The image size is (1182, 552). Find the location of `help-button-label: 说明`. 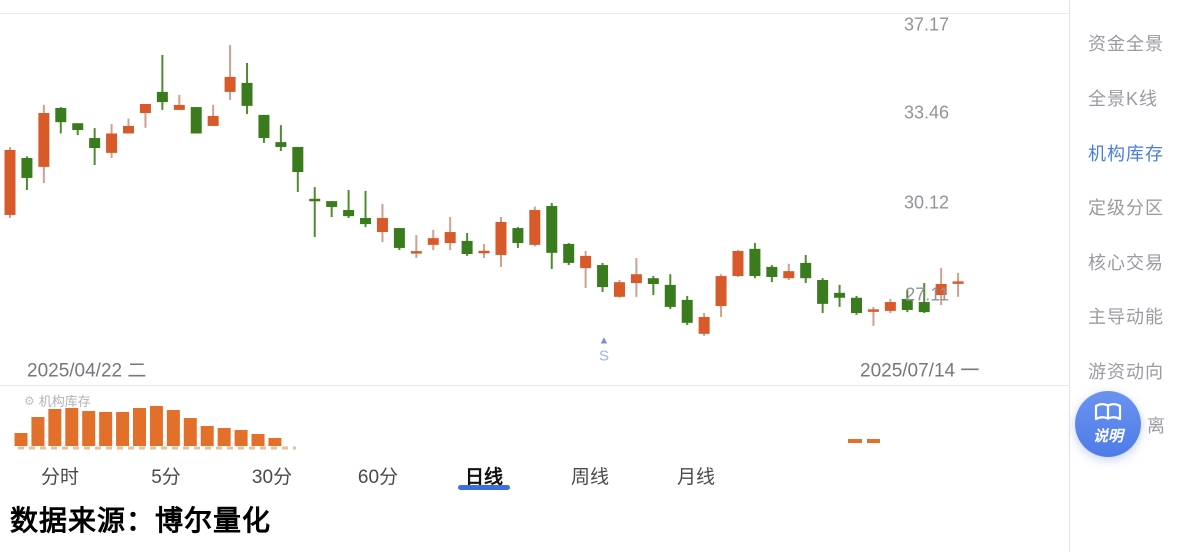

help-button-label: 说明 is located at coordinates (1107, 436).